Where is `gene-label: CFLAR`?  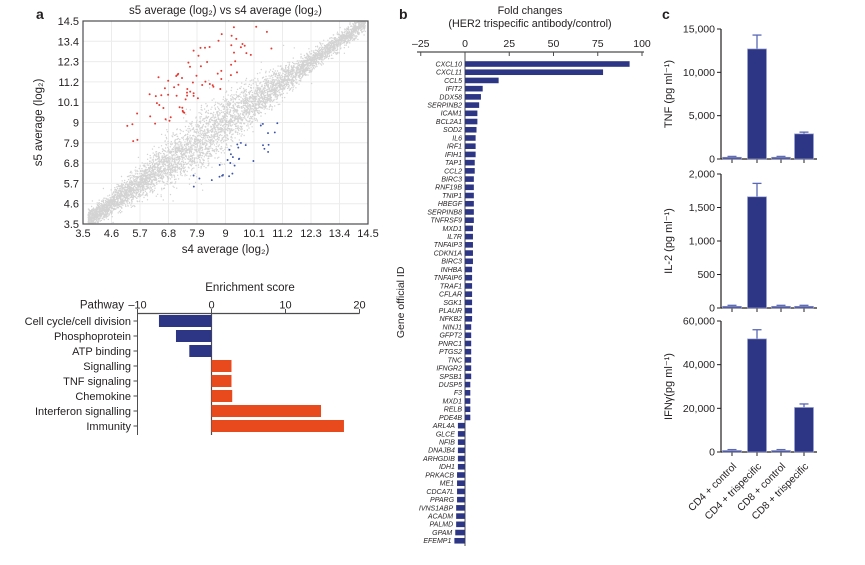
gene-label: CFLAR is located at coordinates (450, 295).